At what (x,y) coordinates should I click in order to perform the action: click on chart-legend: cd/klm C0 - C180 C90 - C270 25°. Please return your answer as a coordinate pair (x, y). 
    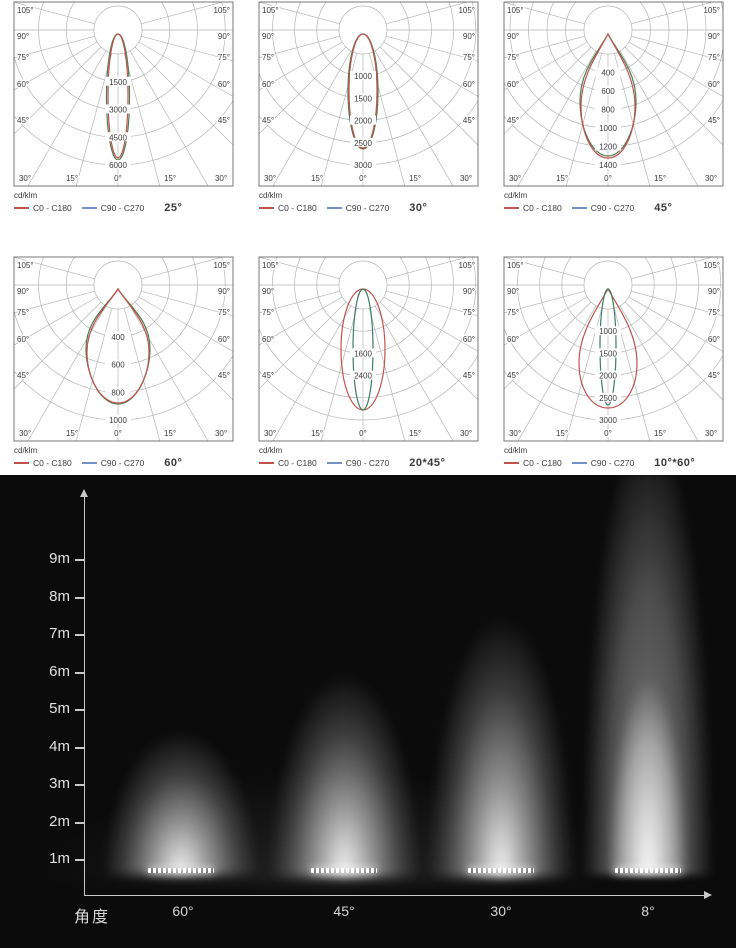
    Looking at the image, I should click on (123, 202).